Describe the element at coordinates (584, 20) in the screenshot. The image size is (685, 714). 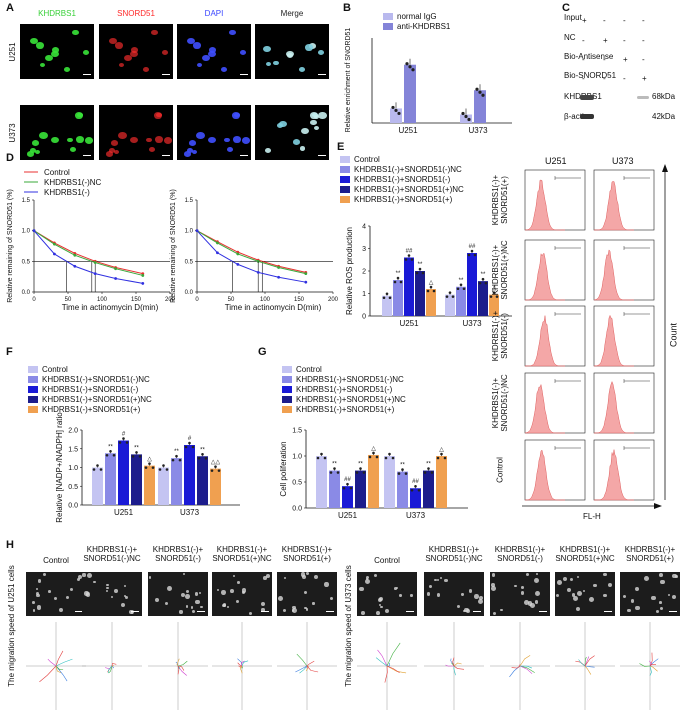
I see `sign-mark: +` at that location.